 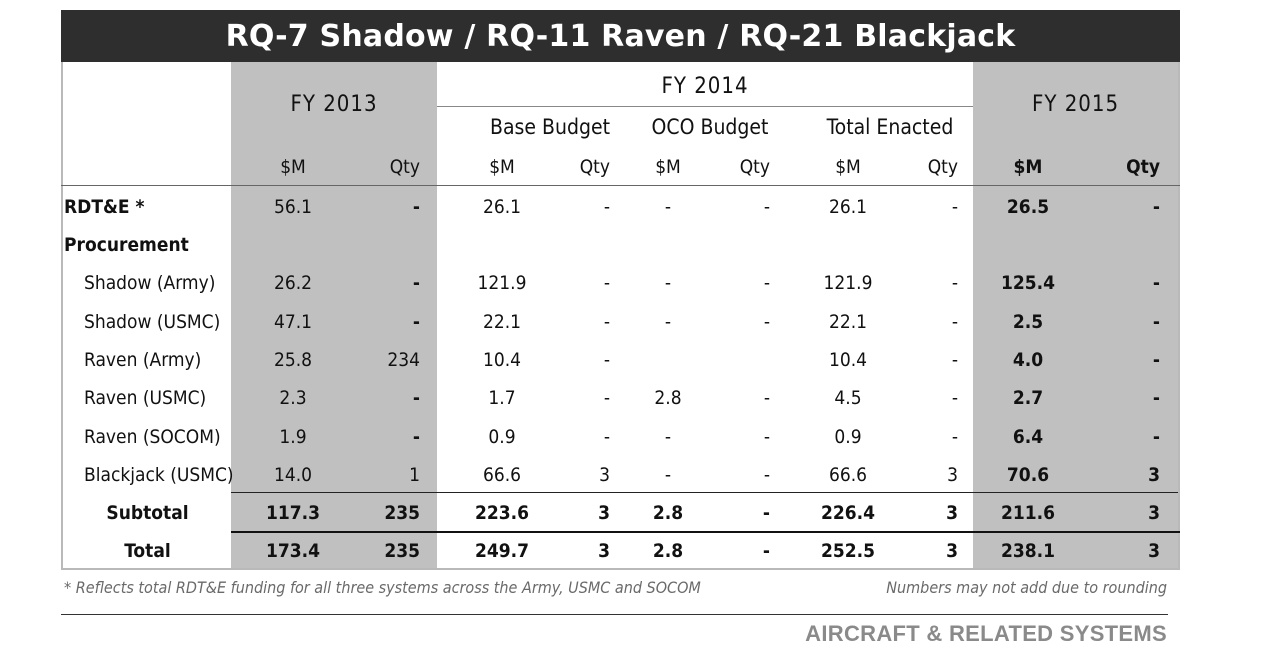 What do you see at coordinates (143, 360) in the screenshot?
I see `row-label: Raven (Army)` at bounding box center [143, 360].